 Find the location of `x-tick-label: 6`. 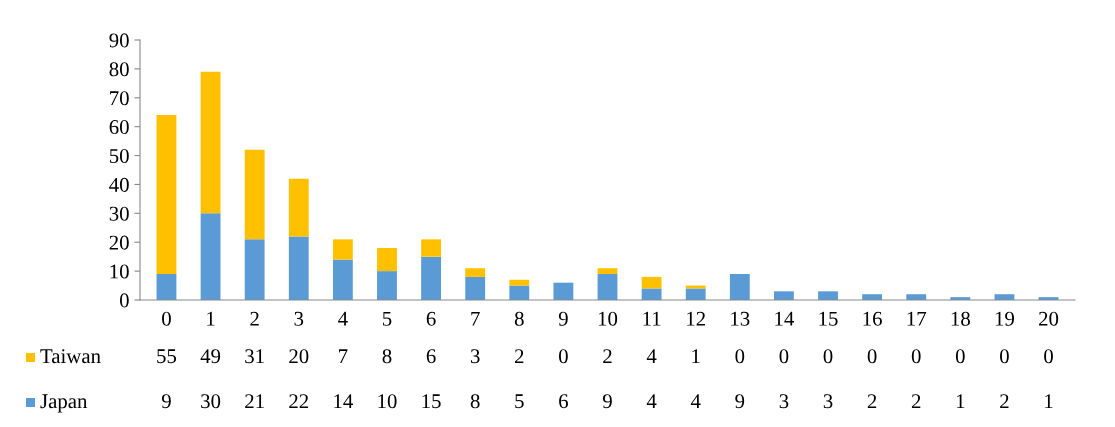

x-tick-label: 6 is located at coordinates (431, 318).